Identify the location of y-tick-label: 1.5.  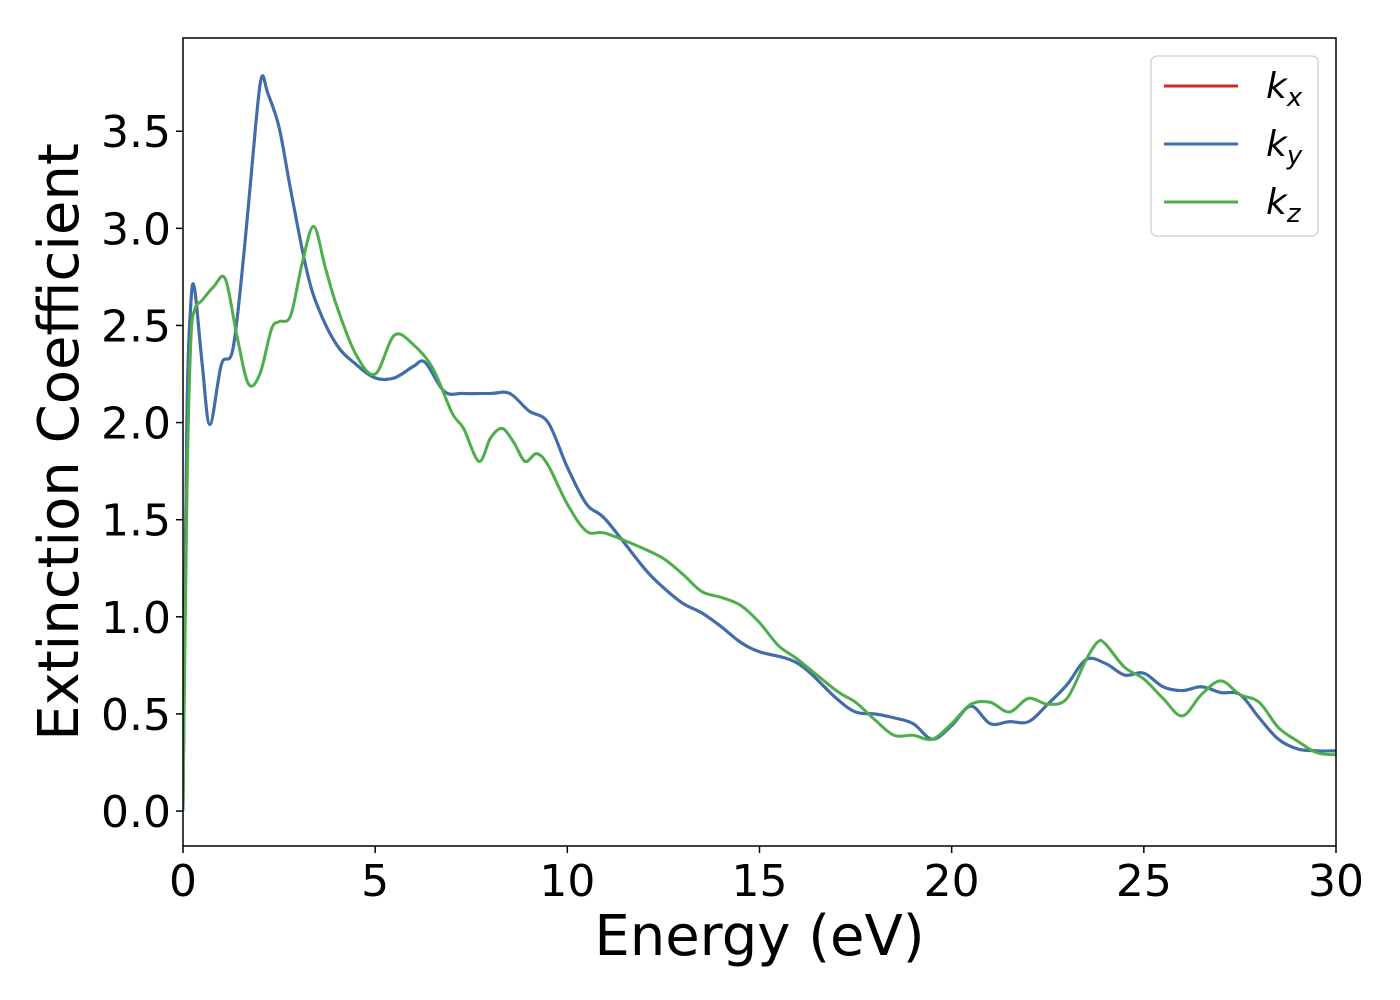
(136, 521).